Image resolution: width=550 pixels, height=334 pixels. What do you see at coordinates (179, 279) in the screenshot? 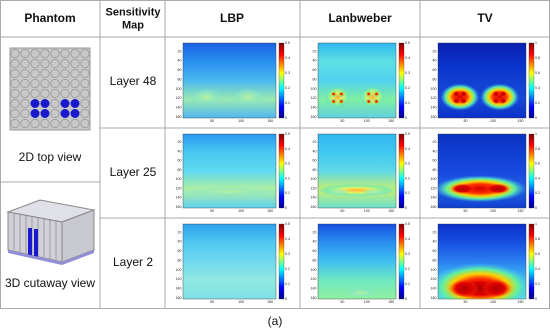
I see `y-tick-label: 120` at bounding box center [179, 279].